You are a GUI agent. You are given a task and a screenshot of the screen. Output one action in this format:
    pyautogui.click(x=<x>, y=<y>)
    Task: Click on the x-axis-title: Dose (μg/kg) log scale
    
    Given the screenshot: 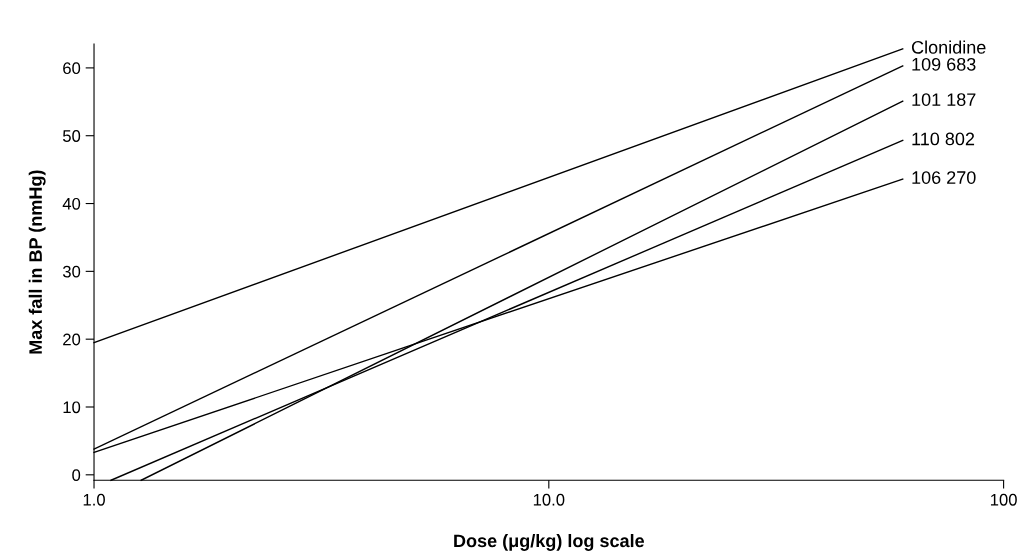 What is the action you would take?
    pyautogui.click(x=549, y=542)
    